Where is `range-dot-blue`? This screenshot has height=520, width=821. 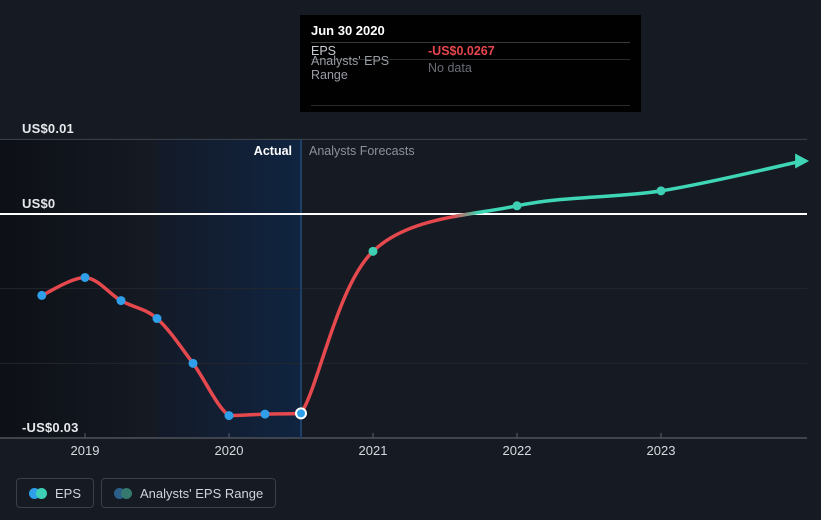
range-dot-blue is located at coordinates (120, 493).